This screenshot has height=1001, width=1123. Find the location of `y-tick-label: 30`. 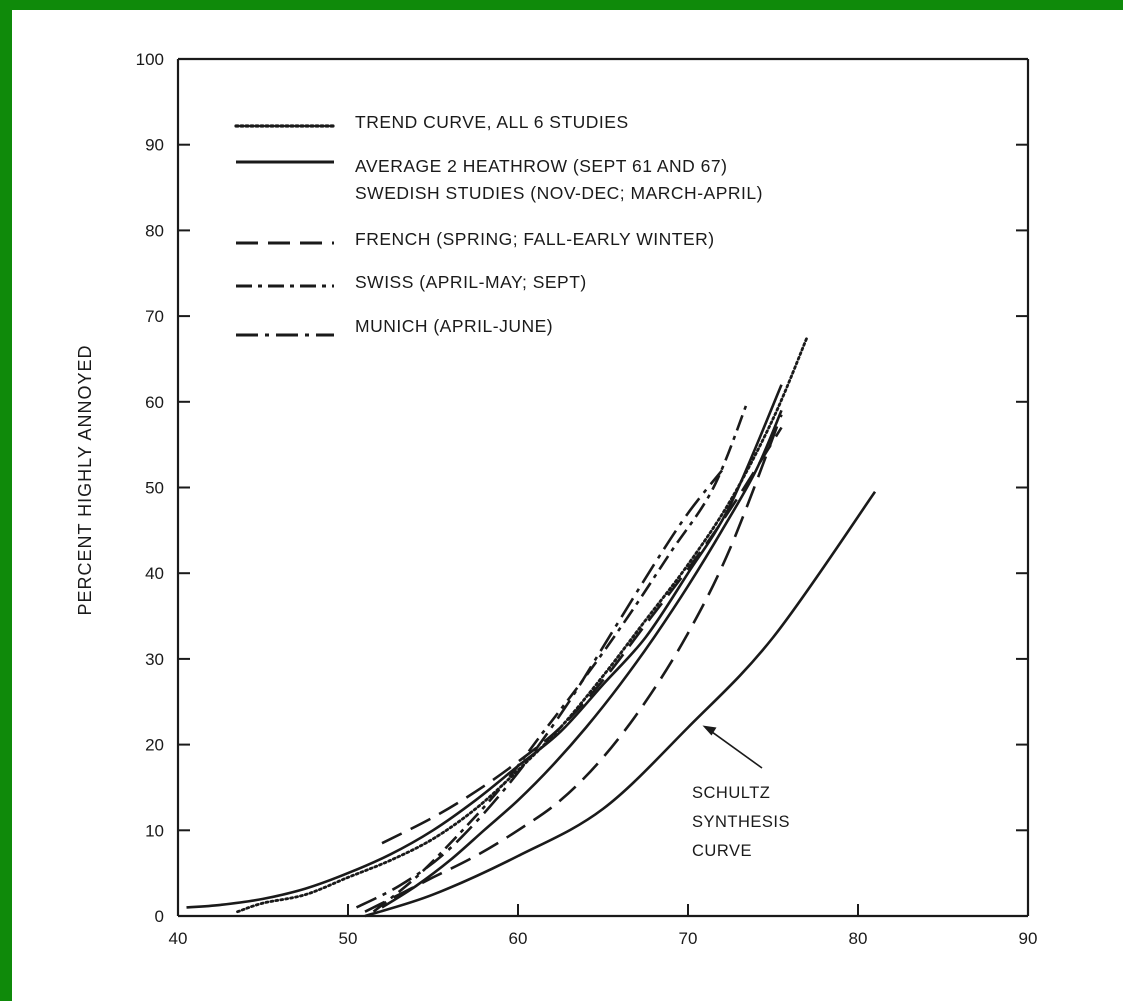

y-tick-label: 30 is located at coordinates (154, 659).